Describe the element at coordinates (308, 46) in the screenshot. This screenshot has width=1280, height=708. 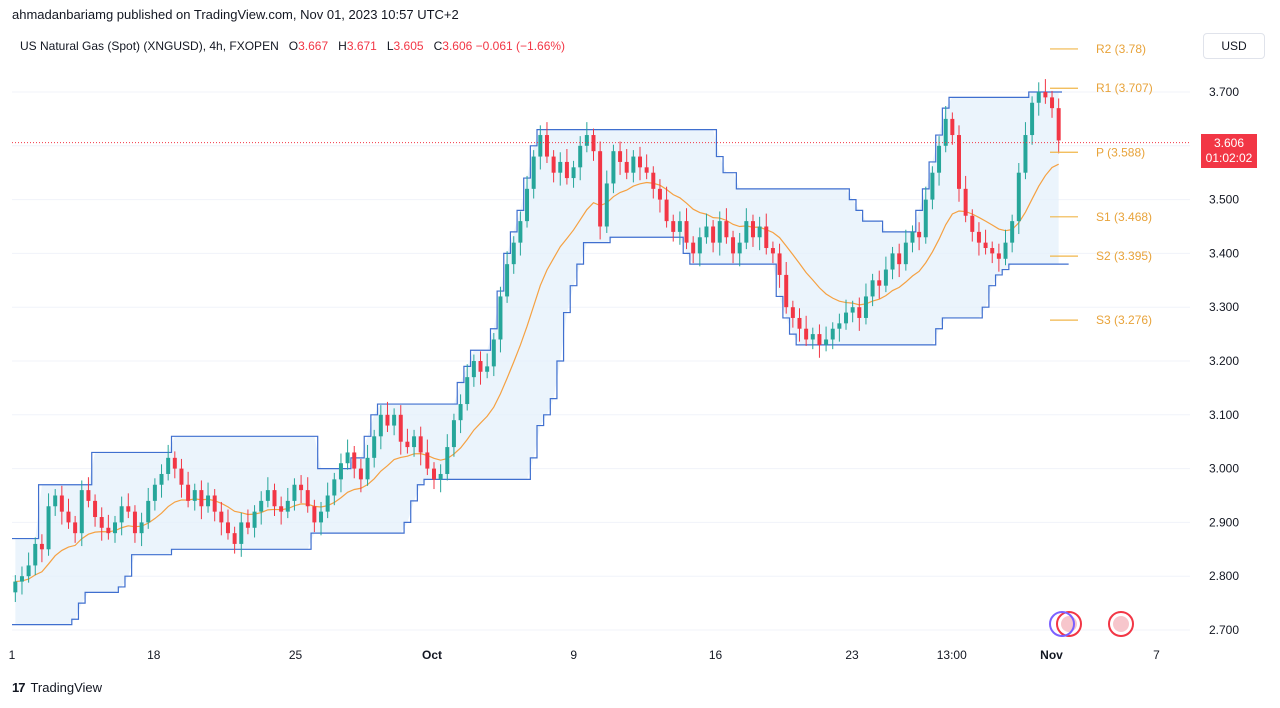
I see `ohlc-open: O3.667` at that location.